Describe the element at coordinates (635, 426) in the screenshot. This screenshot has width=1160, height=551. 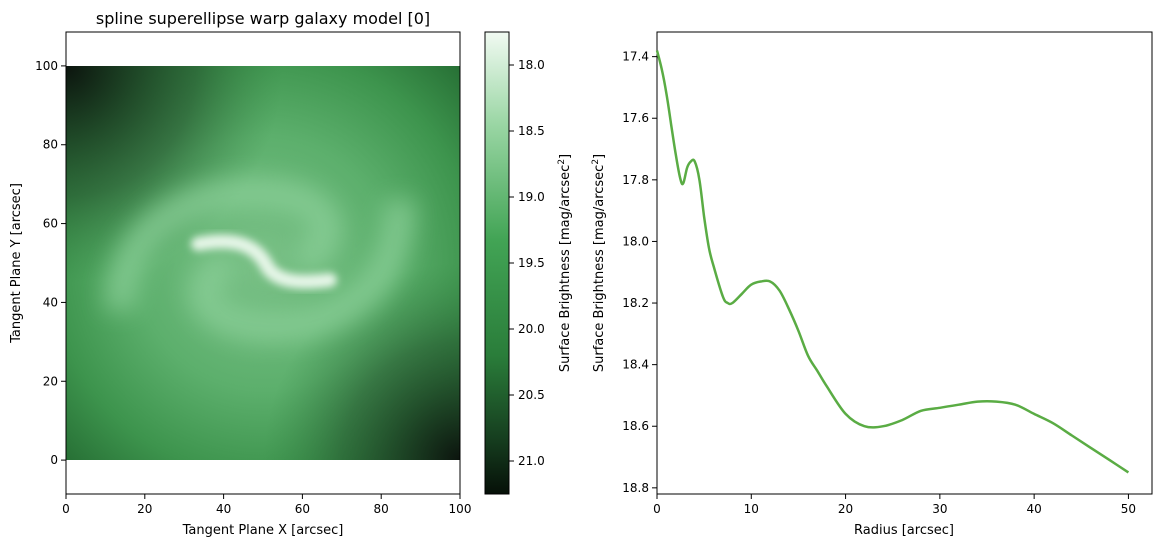
I see `profile-y-tick-label: 18.6` at that location.